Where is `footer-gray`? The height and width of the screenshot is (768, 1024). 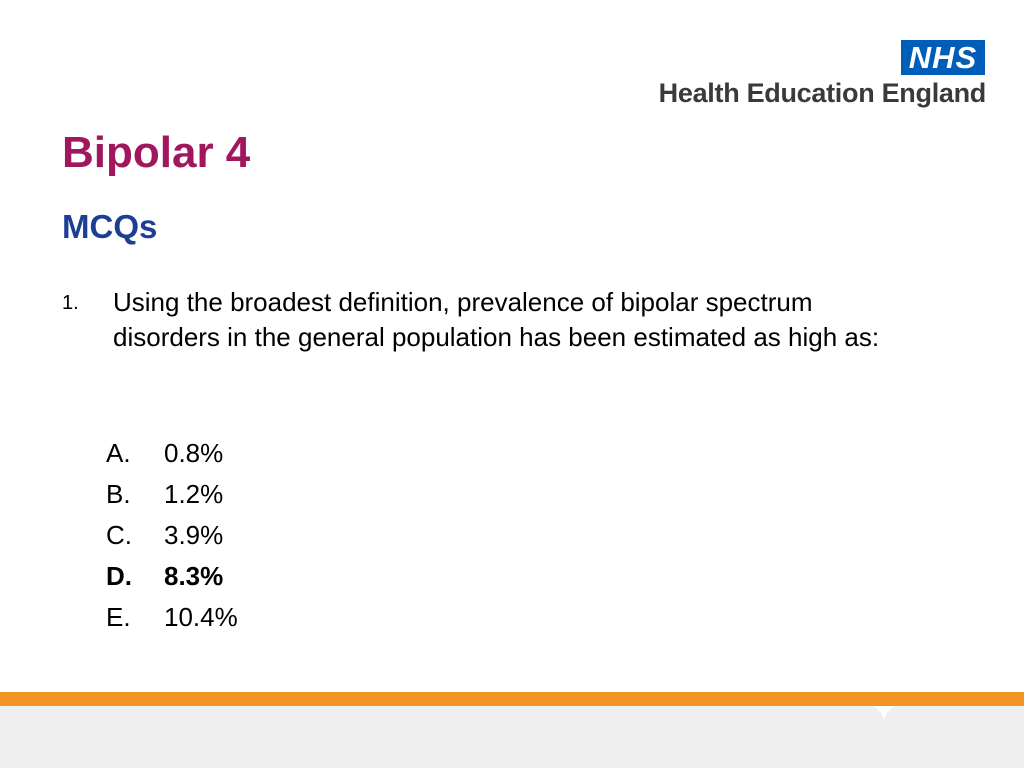
footer-gray is located at coordinates (512, 737).